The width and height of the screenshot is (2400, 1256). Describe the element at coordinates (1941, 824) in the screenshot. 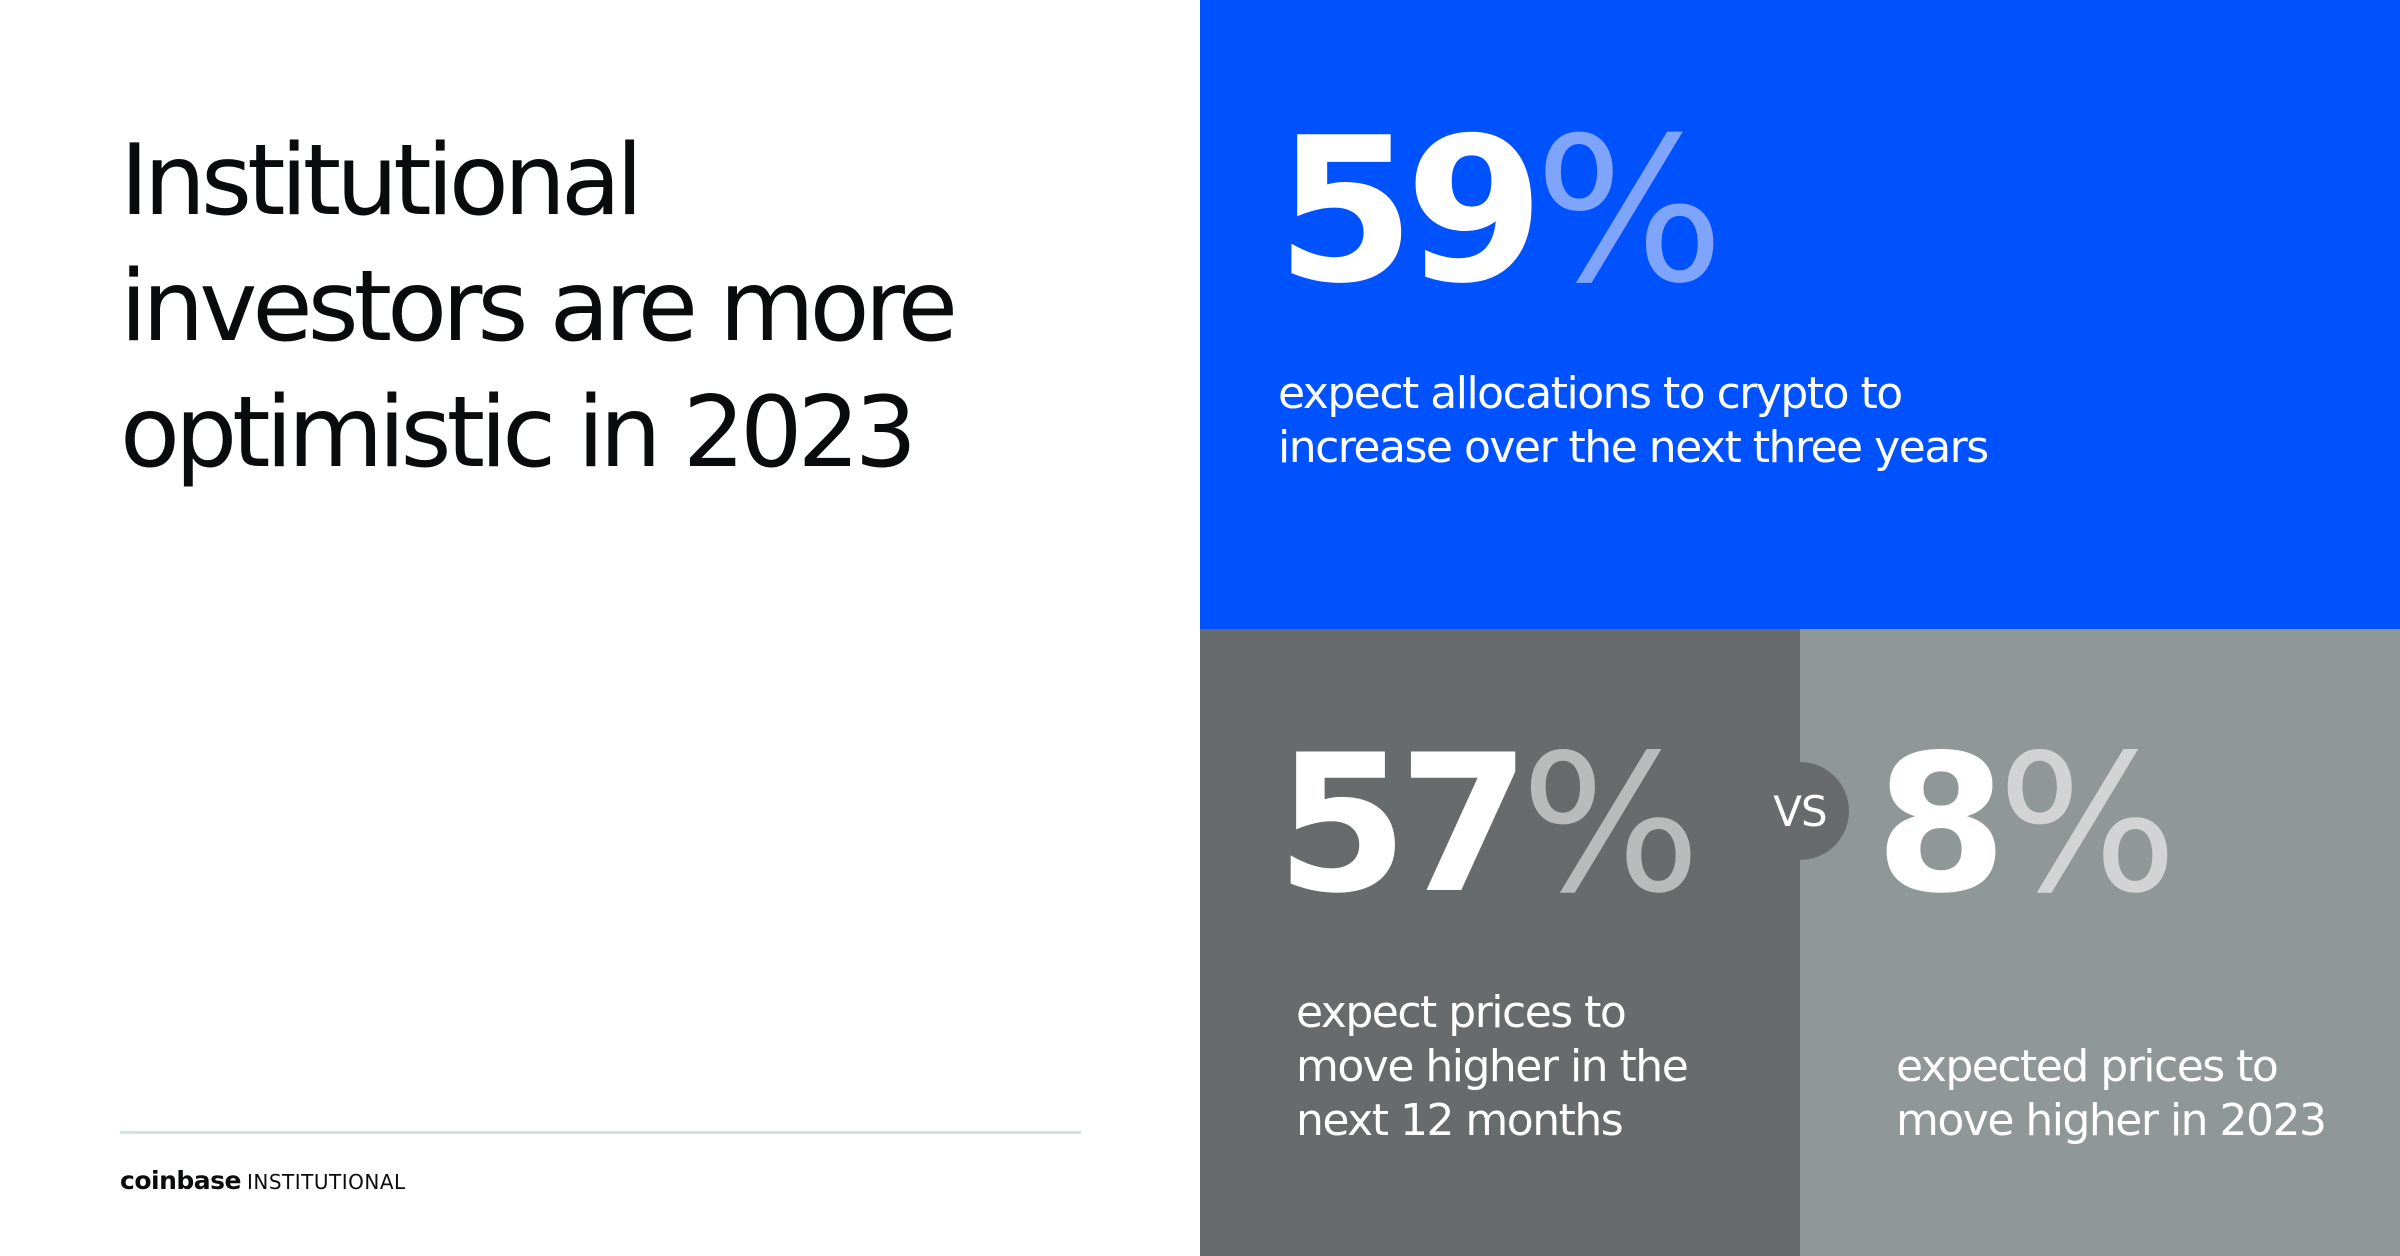

I see `stat-number: 8` at that location.